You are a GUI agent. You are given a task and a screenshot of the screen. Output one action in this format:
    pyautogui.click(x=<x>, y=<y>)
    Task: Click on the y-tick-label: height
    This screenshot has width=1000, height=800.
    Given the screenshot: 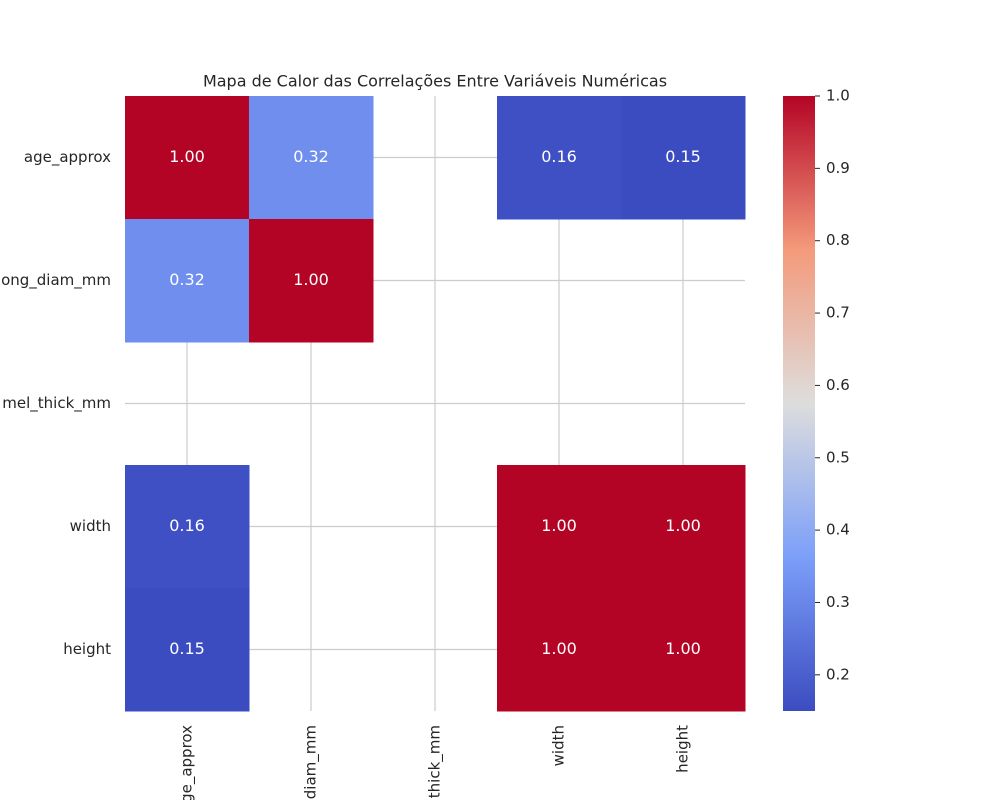 What is the action you would take?
    pyautogui.click(x=87, y=649)
    